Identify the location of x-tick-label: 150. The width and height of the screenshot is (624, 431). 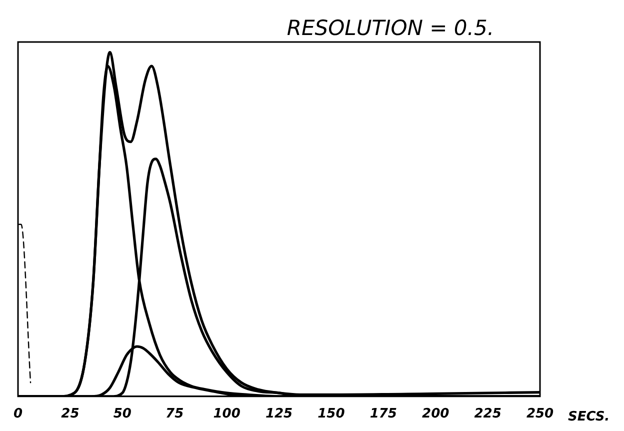
(331, 414).